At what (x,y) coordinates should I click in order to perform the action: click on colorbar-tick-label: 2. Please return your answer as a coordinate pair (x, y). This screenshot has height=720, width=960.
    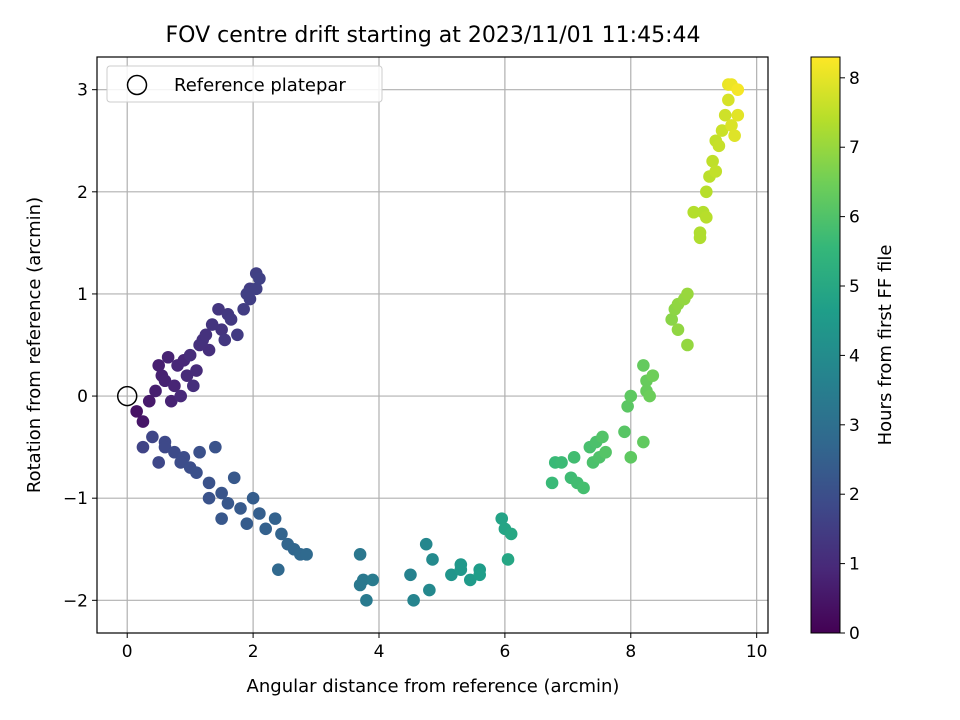
    Looking at the image, I should click on (854, 495).